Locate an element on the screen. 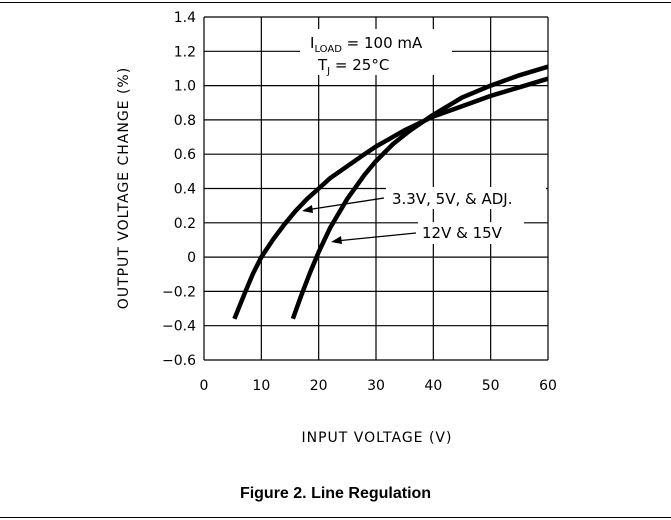  figure-caption: Figure 2. Line Regulation is located at coordinates (335, 493).